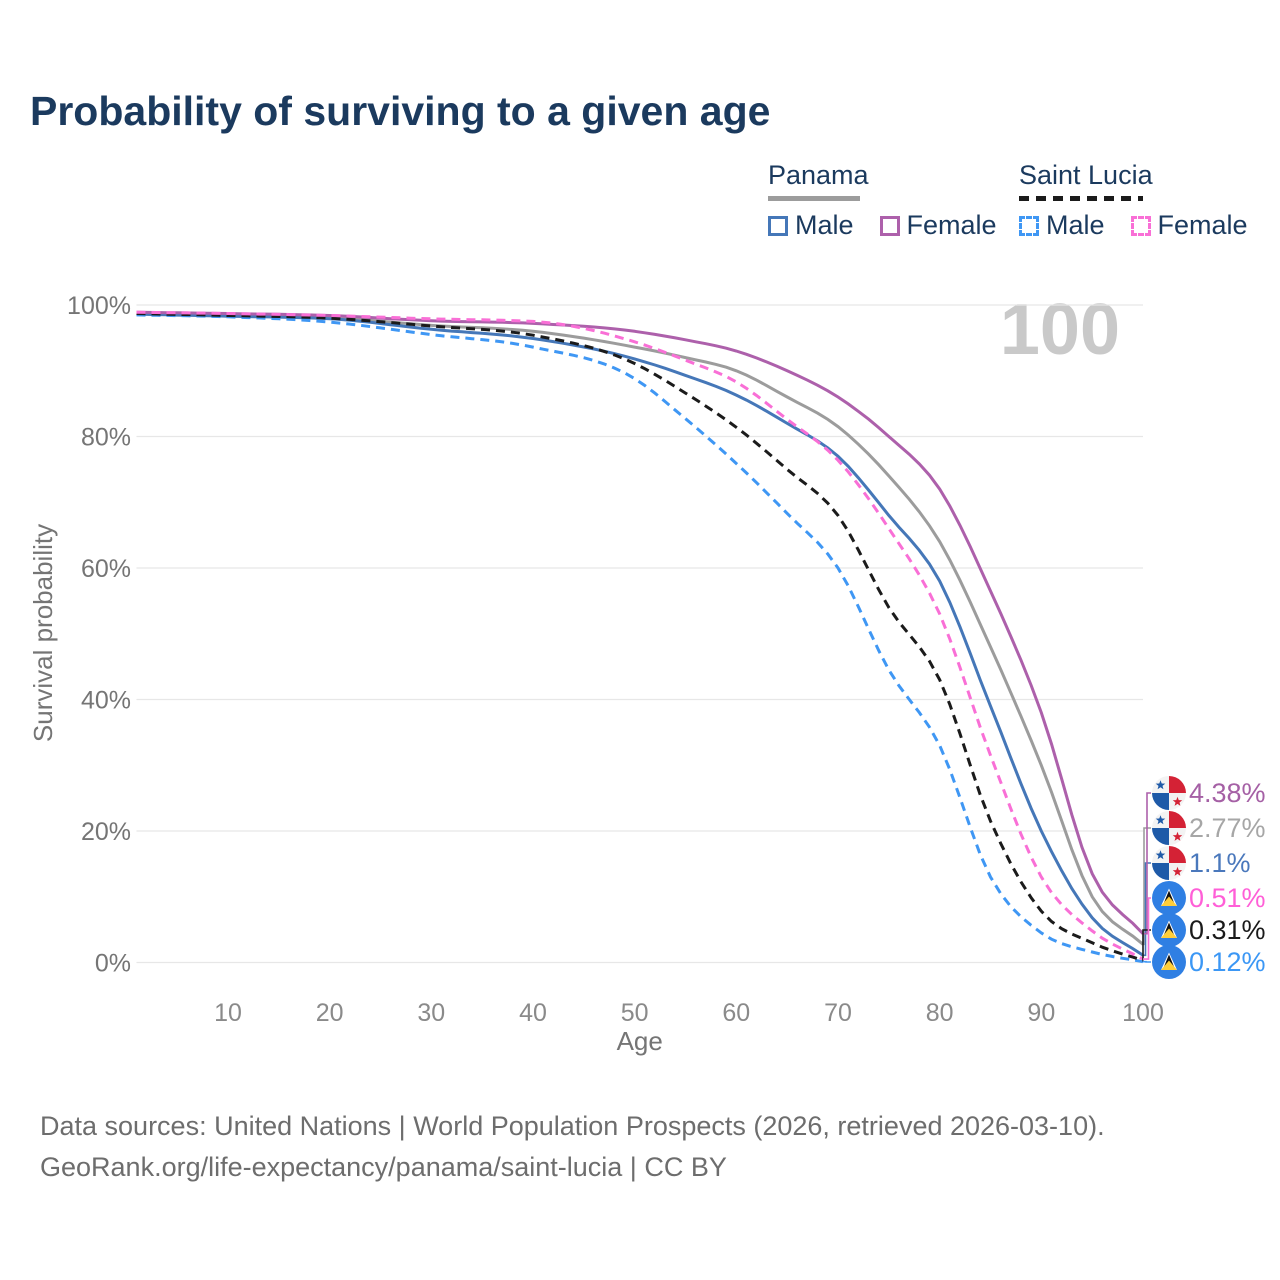 This screenshot has height=1280, width=1280. What do you see at coordinates (640, 1041) in the screenshot?
I see `x-axis-title: Age` at bounding box center [640, 1041].